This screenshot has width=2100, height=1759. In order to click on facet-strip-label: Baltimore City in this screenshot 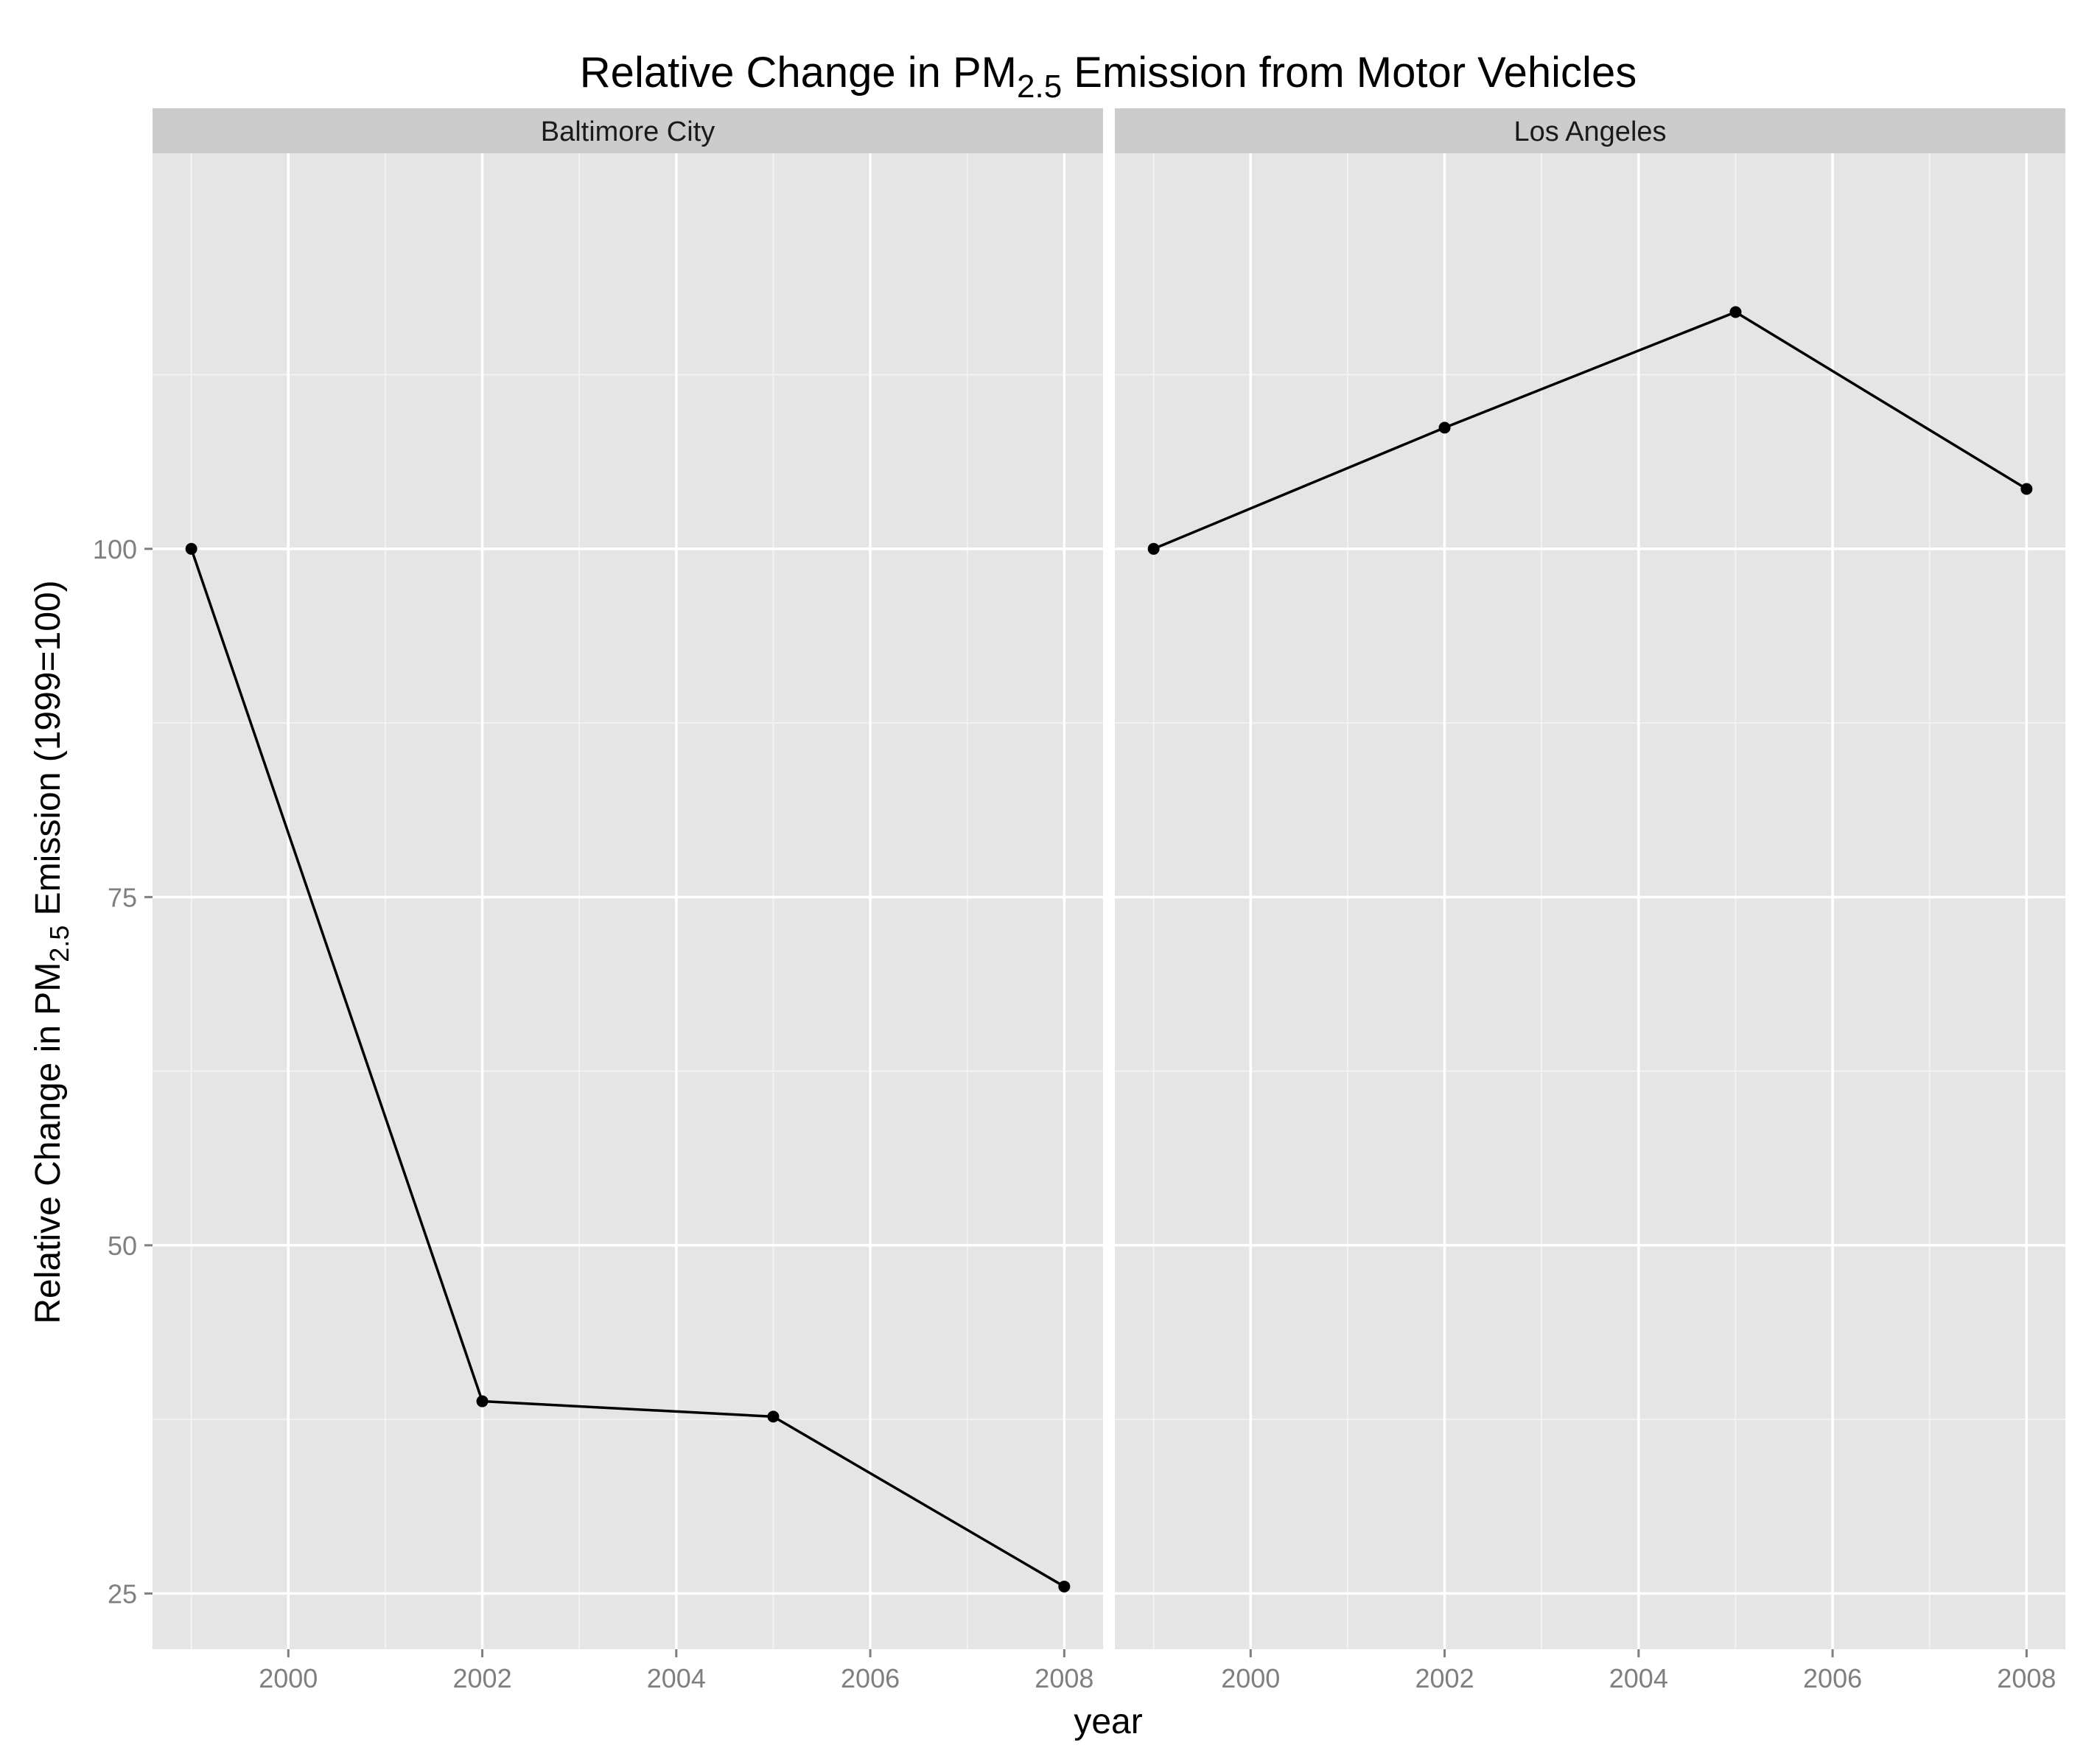, I will do `click(628, 131)`.